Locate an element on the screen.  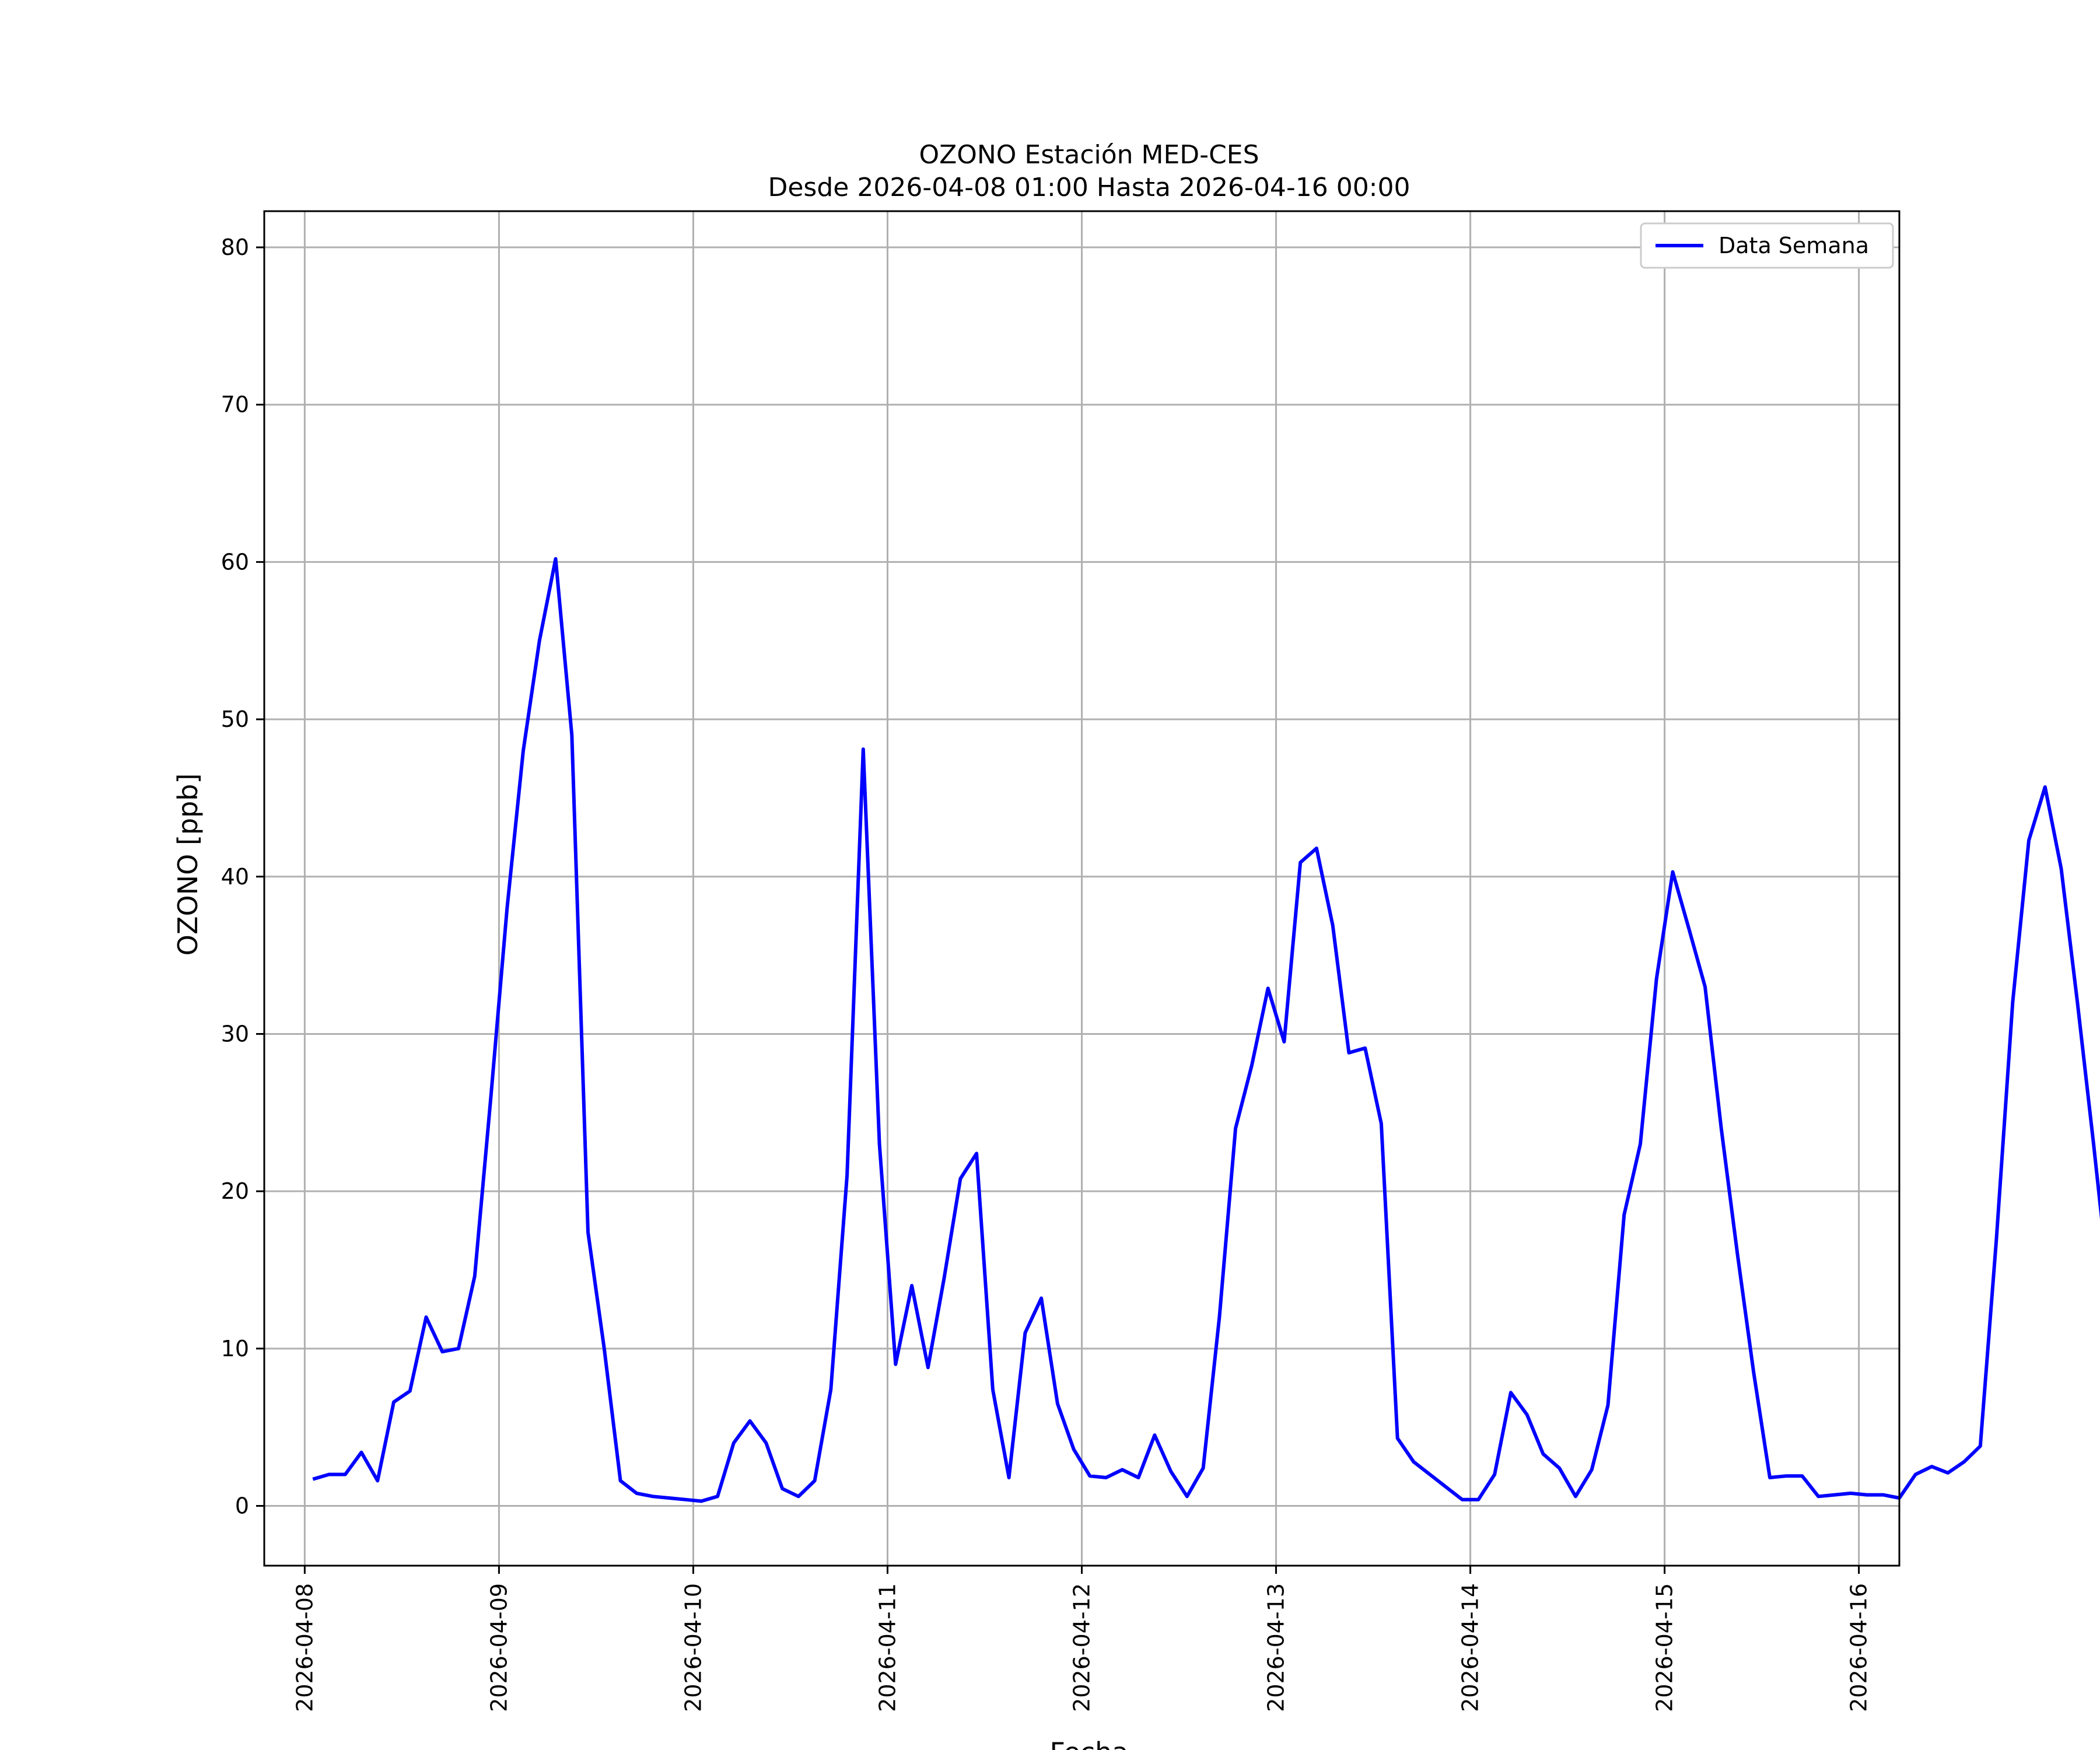
legend: Data Semana is located at coordinates (1767, 245).